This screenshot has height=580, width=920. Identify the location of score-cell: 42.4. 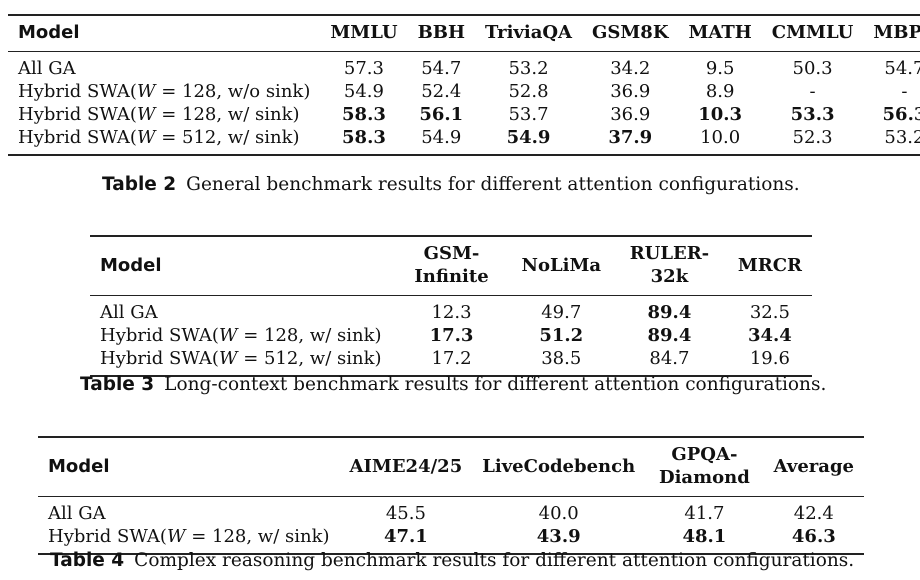
(813, 513).